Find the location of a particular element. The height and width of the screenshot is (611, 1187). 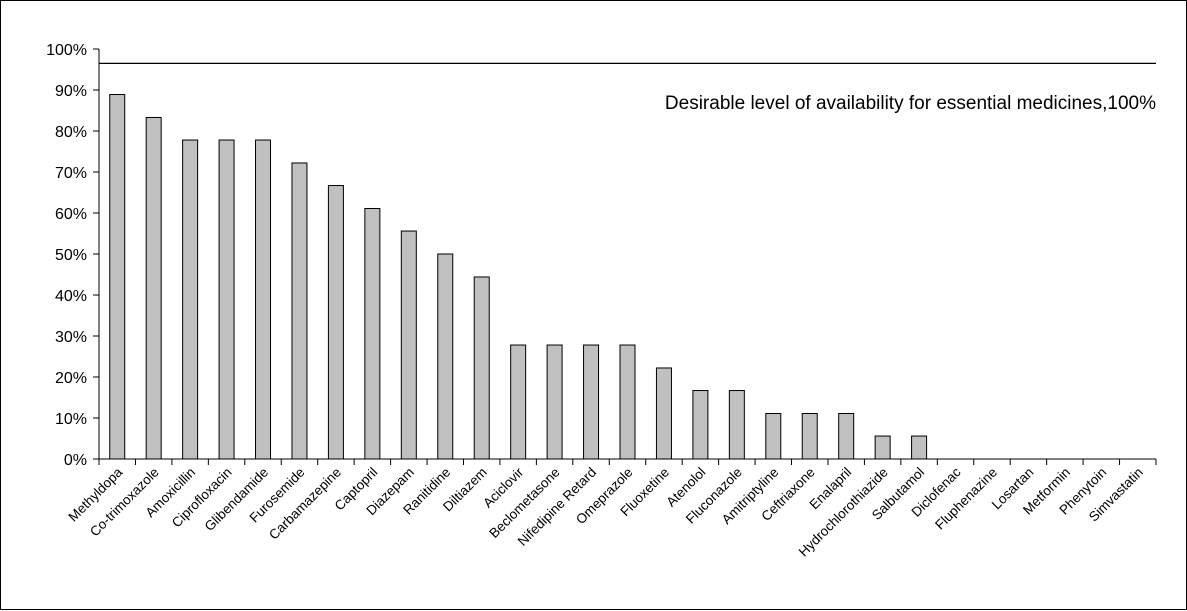

bar-fluoxetine is located at coordinates (663, 413).